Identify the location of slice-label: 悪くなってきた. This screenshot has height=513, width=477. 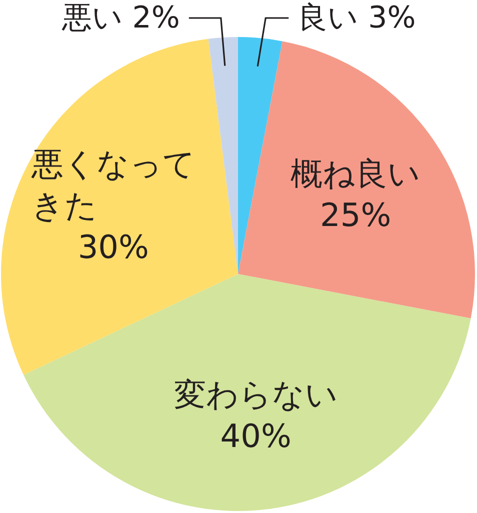
(113, 184).